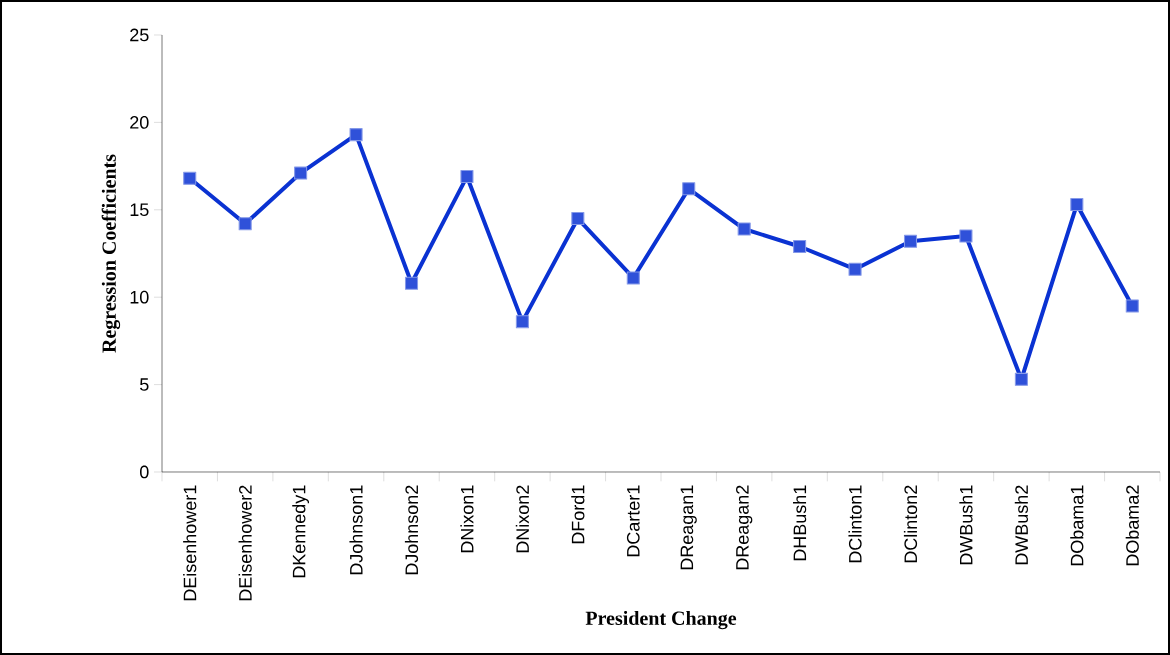 This screenshot has height=655, width=1170. What do you see at coordinates (356, 530) in the screenshot?
I see `x-tick-label: DJohnson1` at bounding box center [356, 530].